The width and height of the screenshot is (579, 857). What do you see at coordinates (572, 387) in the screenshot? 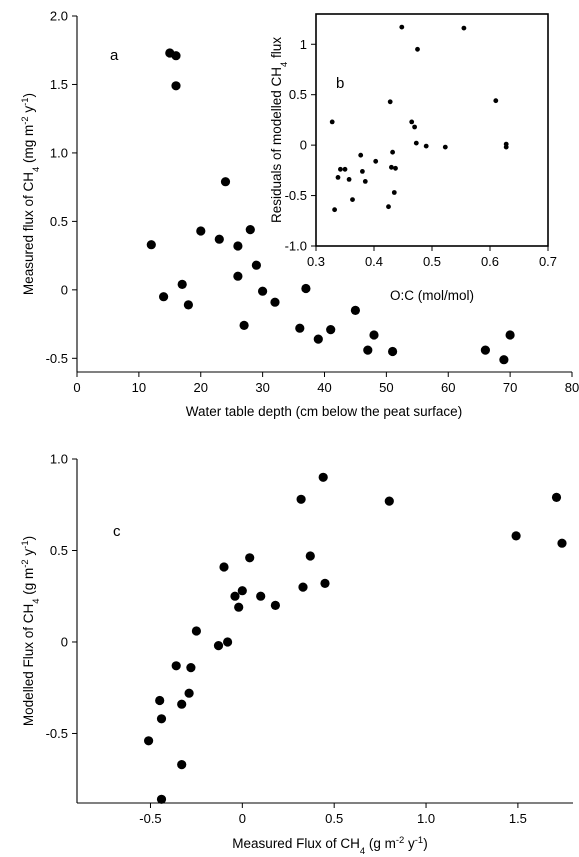
I see `x-tick-label: 80` at bounding box center [572, 387].